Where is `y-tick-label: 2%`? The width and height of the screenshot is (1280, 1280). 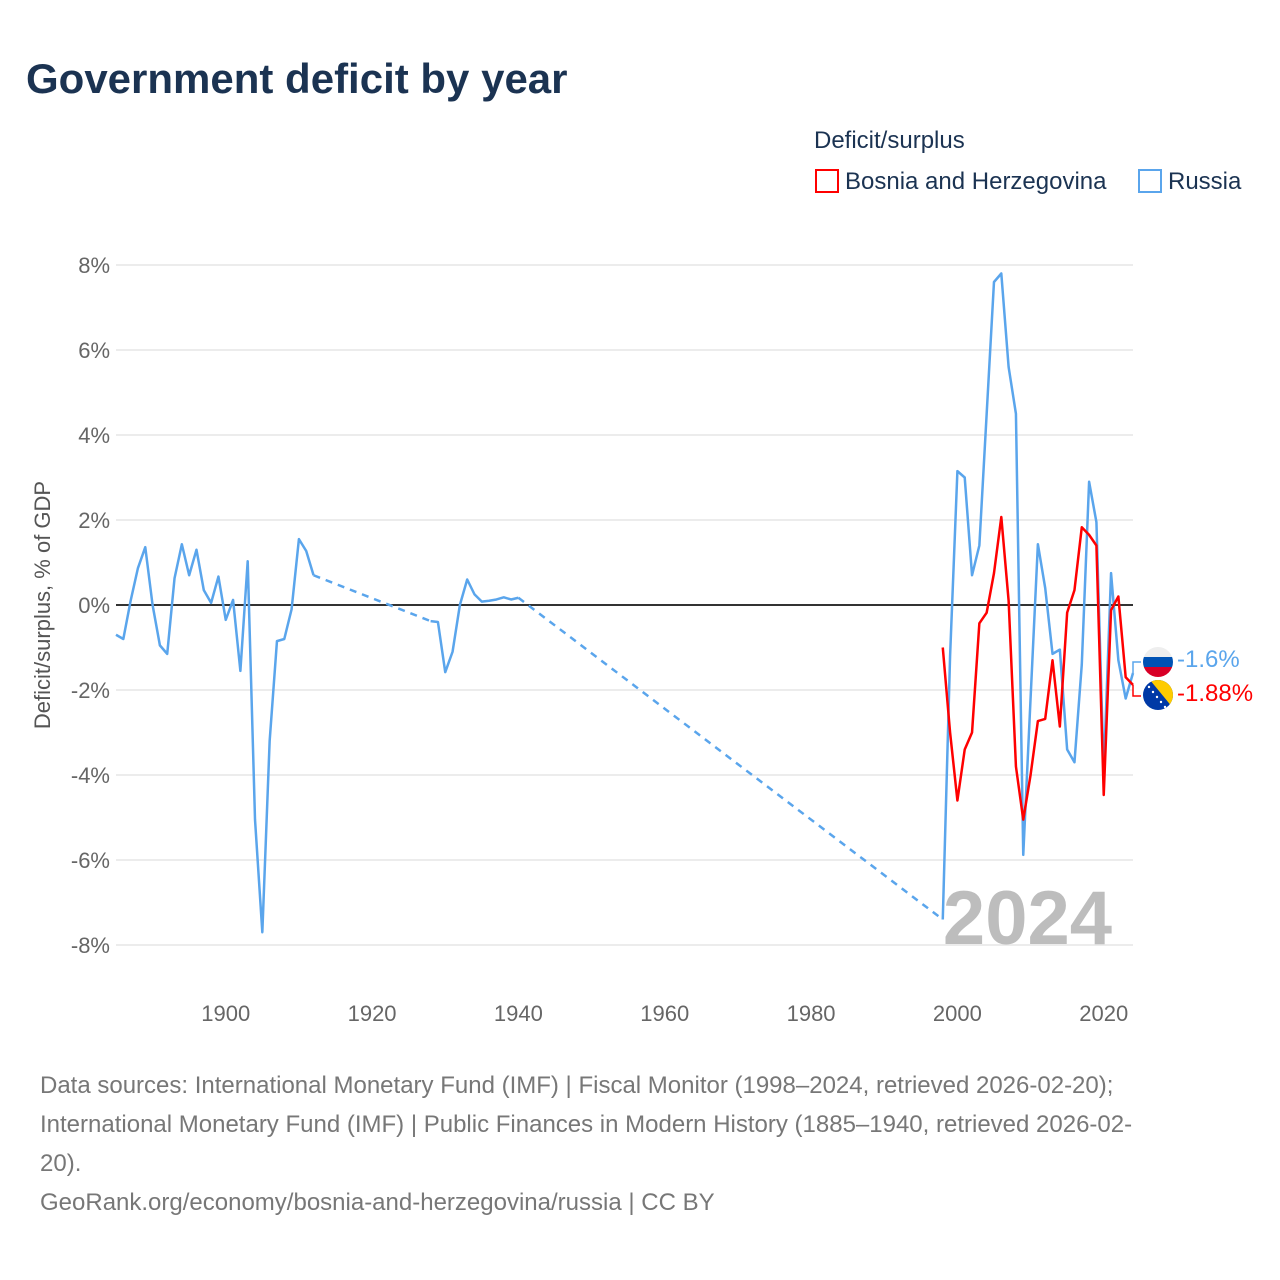 y-tick-label: 2% is located at coordinates (94, 520).